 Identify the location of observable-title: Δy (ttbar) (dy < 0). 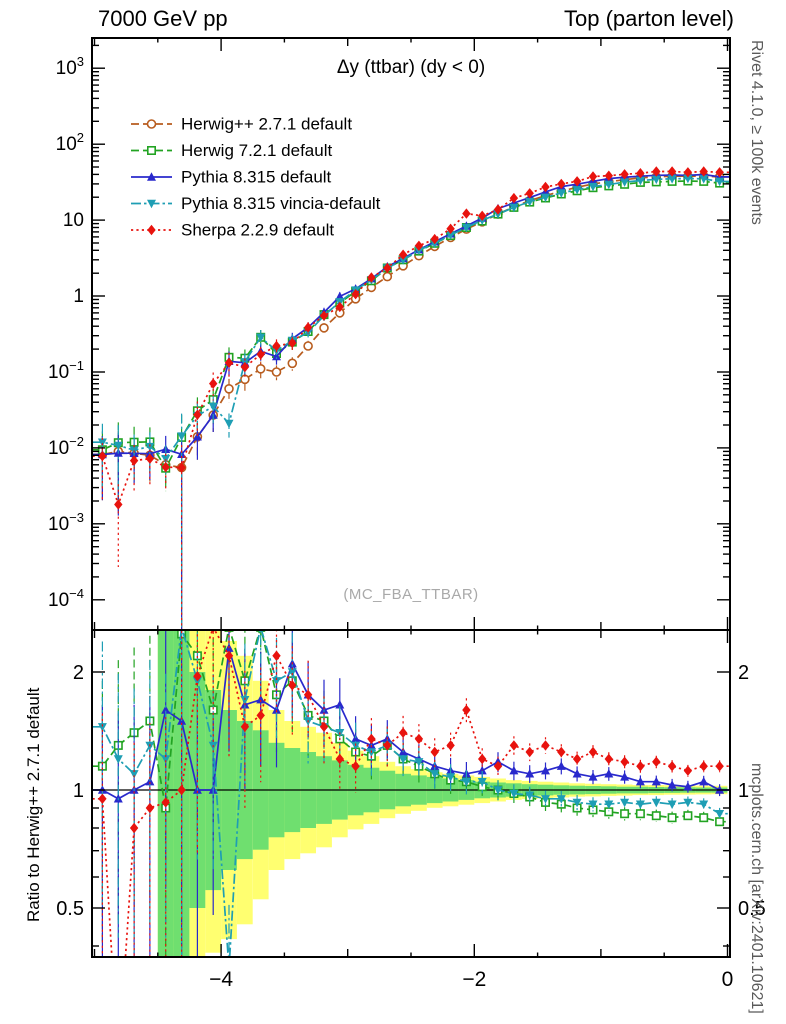
(411, 67).